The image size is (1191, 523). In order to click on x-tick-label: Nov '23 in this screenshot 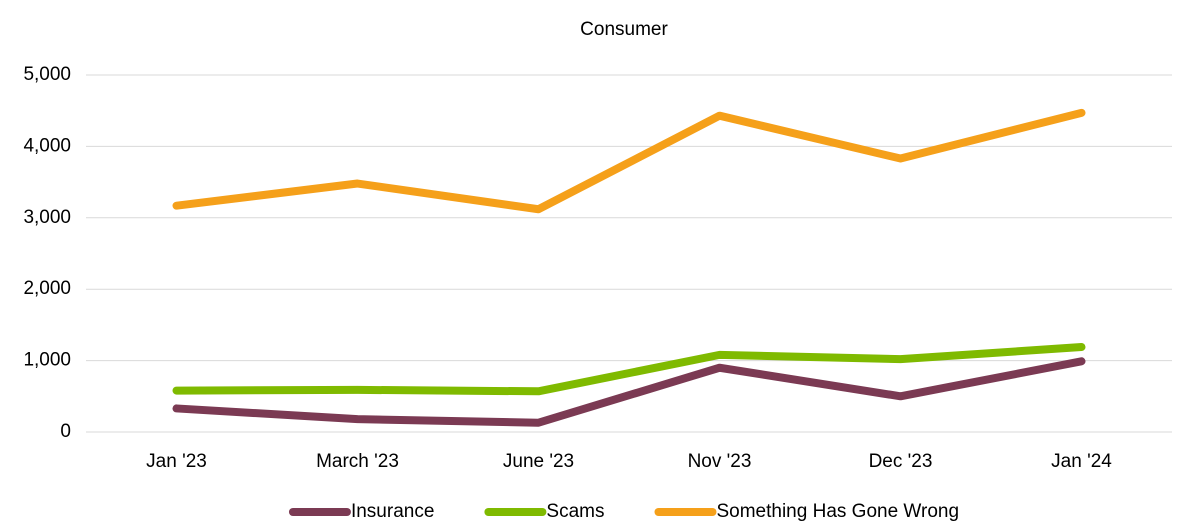, I will do `click(720, 461)`.